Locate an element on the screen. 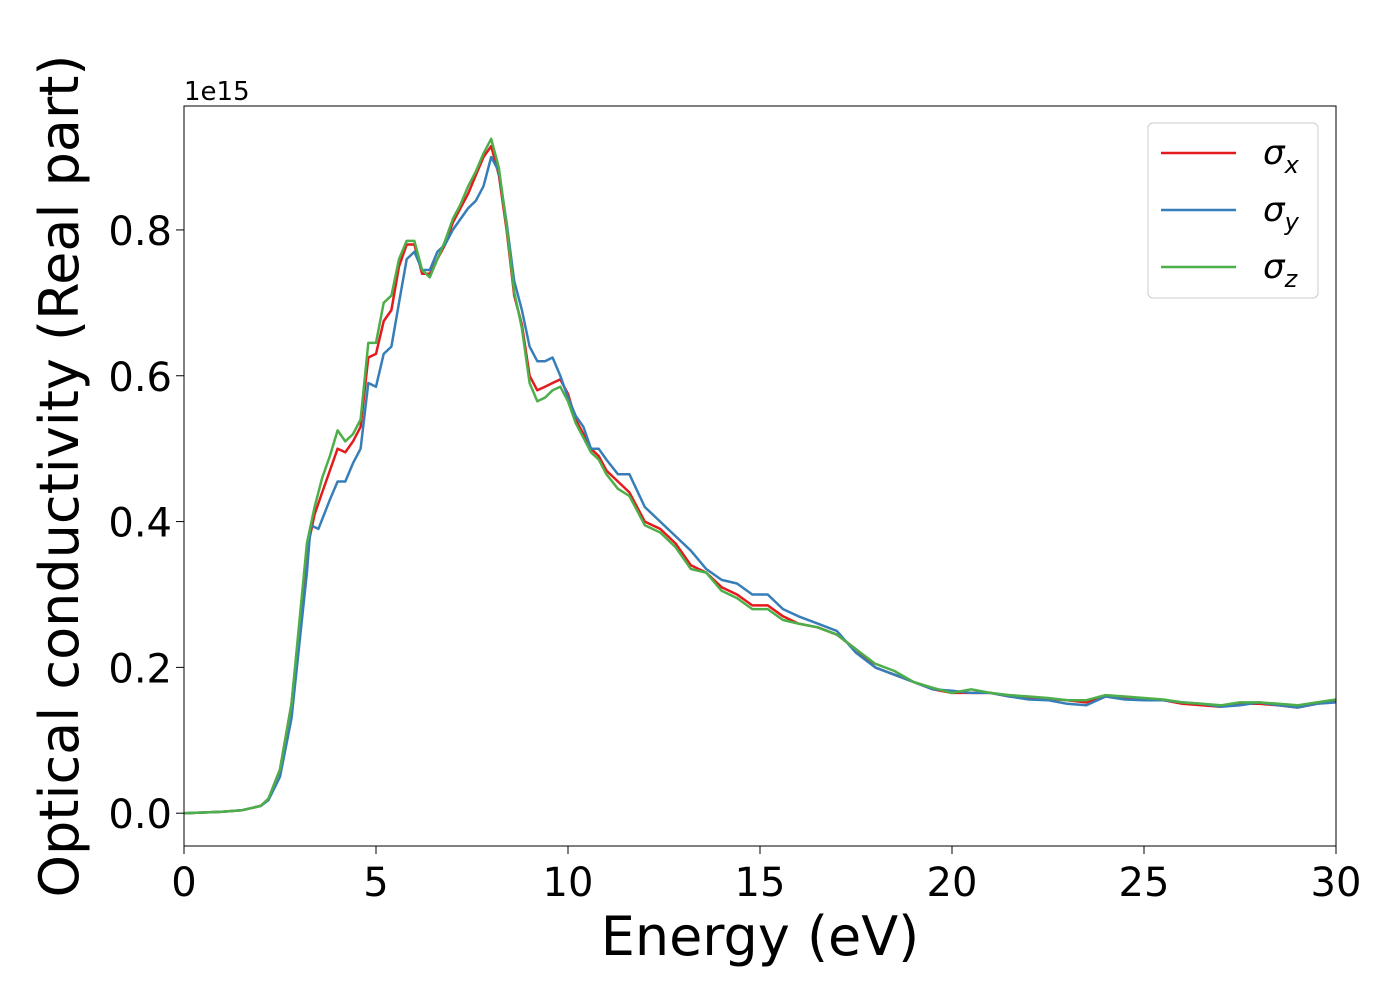  x-axis-ticks: 0 5 10 15 20 25 30 is located at coordinates (766, 876).